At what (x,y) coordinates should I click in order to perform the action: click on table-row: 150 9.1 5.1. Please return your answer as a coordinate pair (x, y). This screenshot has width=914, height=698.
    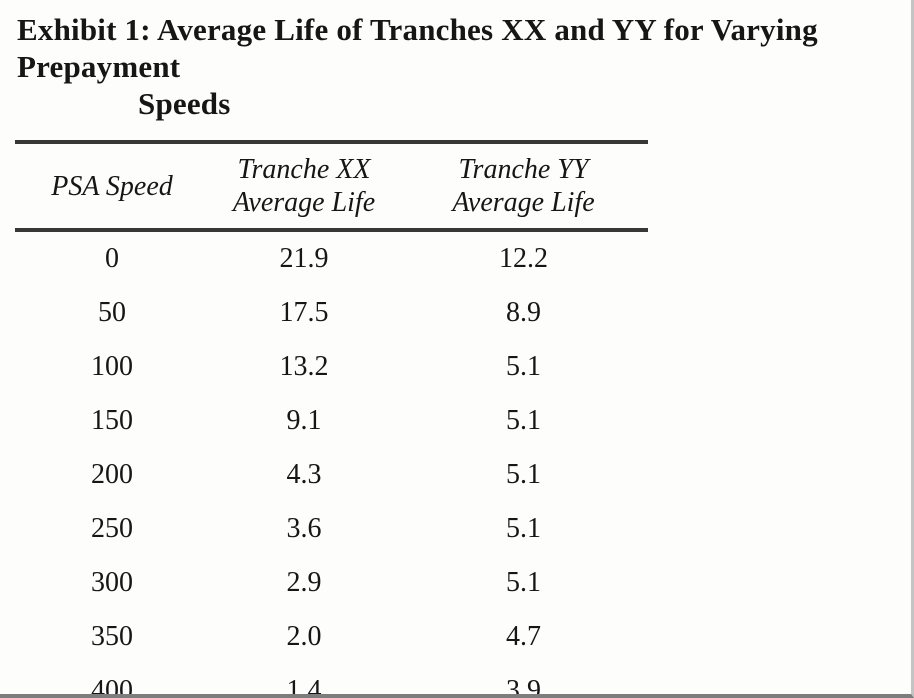
    Looking at the image, I should click on (331, 421).